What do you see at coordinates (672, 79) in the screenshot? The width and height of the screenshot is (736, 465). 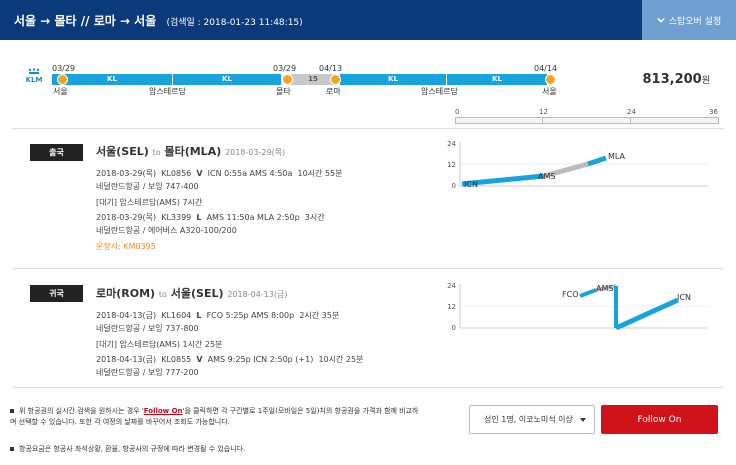 I see `price-value: 813,200` at bounding box center [672, 79].